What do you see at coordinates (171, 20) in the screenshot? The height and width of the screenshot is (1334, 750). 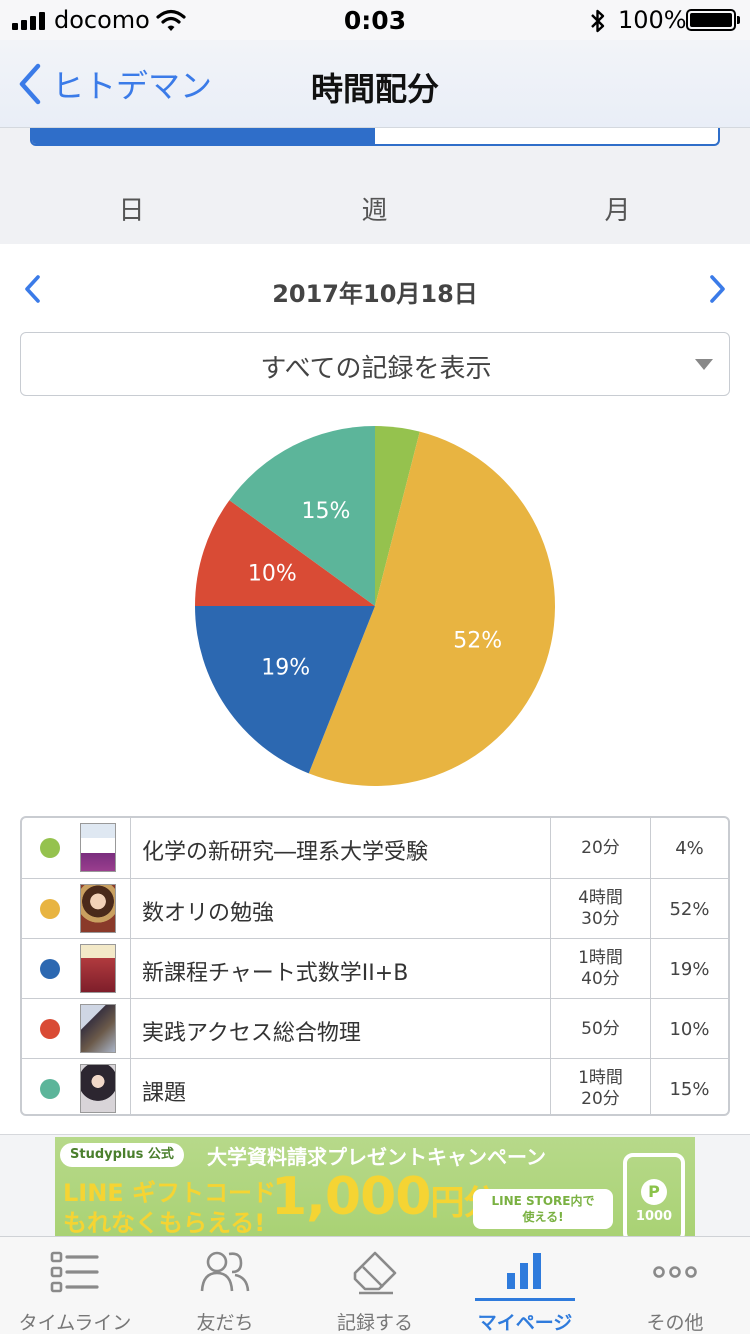 I see `wifi-icon` at bounding box center [171, 20].